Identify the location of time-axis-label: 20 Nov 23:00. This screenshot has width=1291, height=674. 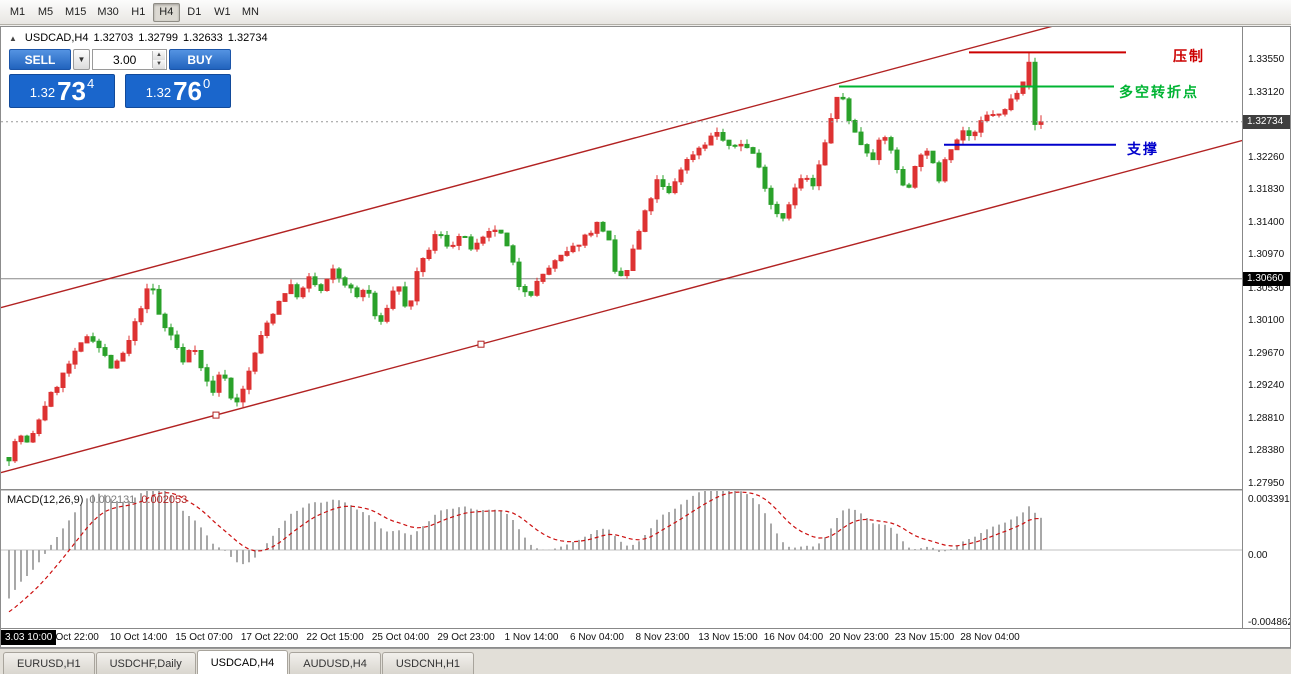
(859, 637).